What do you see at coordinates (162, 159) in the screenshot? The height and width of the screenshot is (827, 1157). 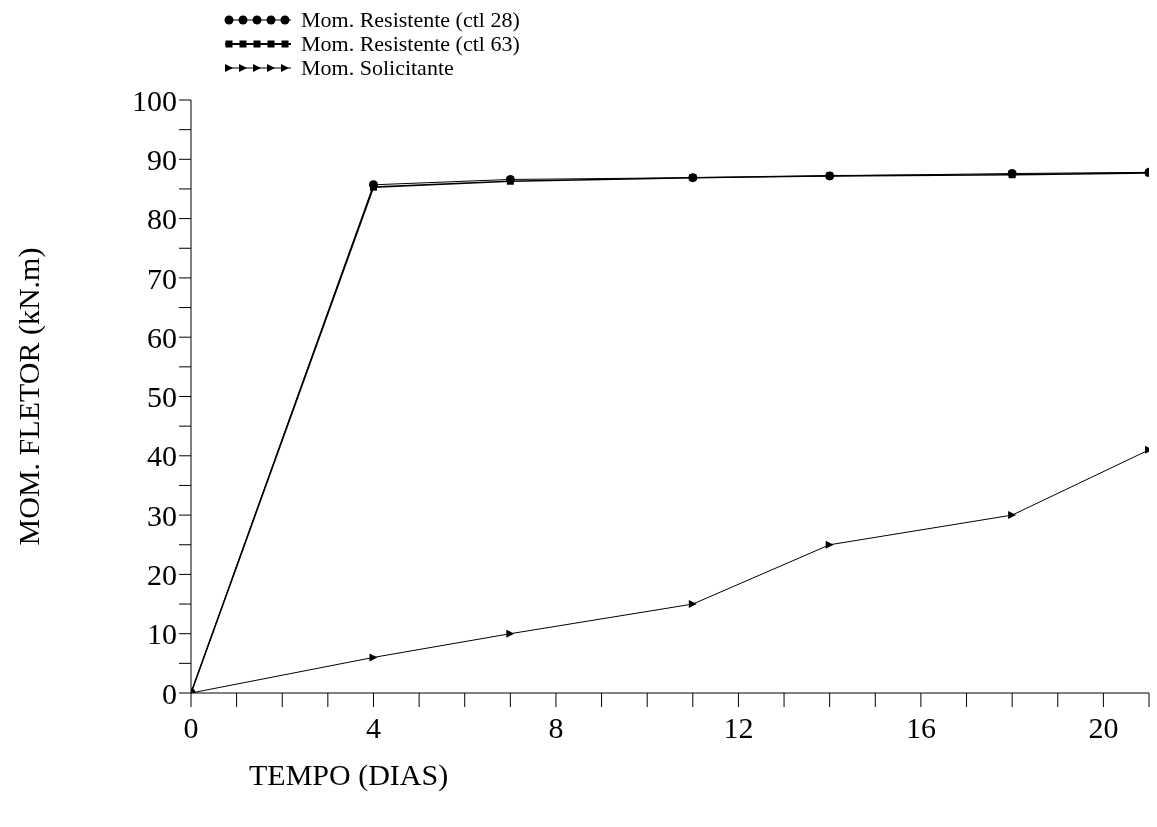 I see `y-tick-label: 90` at bounding box center [162, 159].